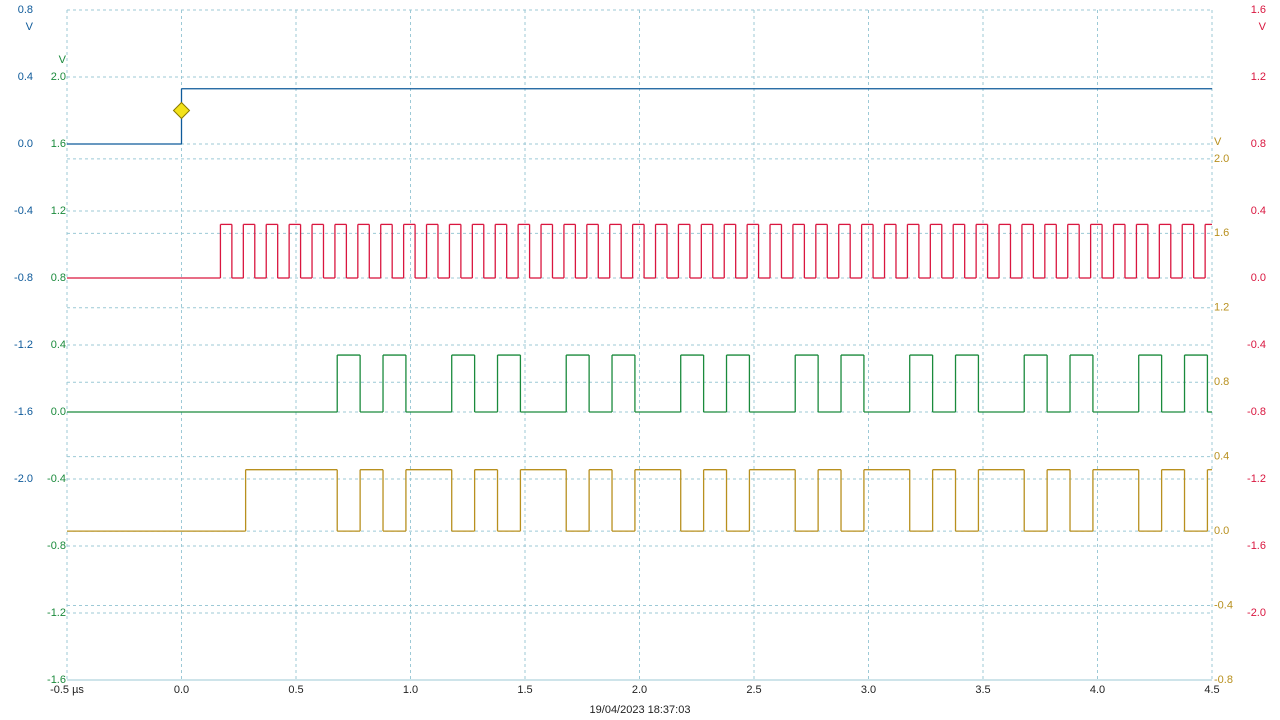  Describe the element at coordinates (524, 690) in the screenshot. I see `x-tick-label: 1.5` at that location.